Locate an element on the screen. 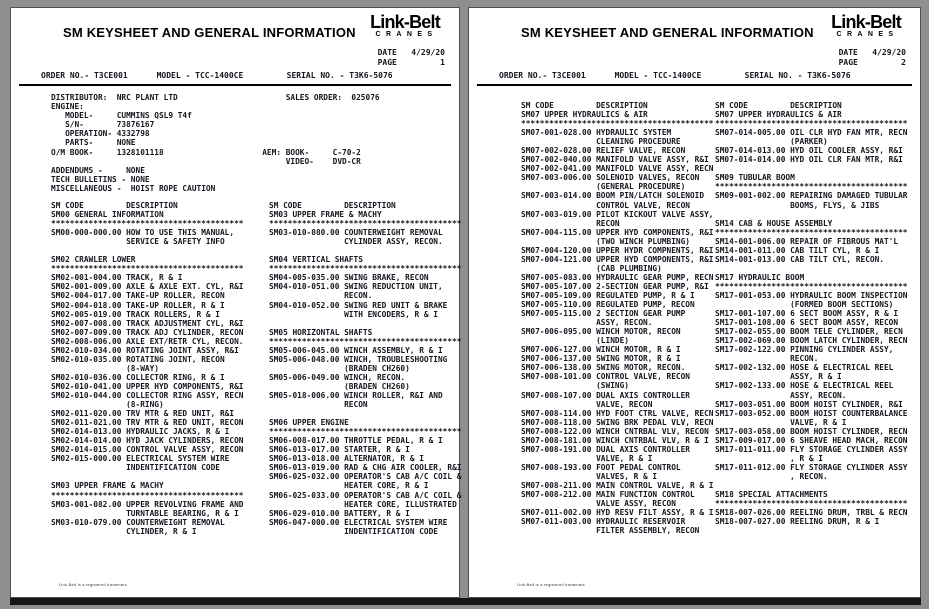 The width and height of the screenshot is (929, 609). date-page-block: DATE 4/29/20 PAGE 2 is located at coordinates (872, 57).